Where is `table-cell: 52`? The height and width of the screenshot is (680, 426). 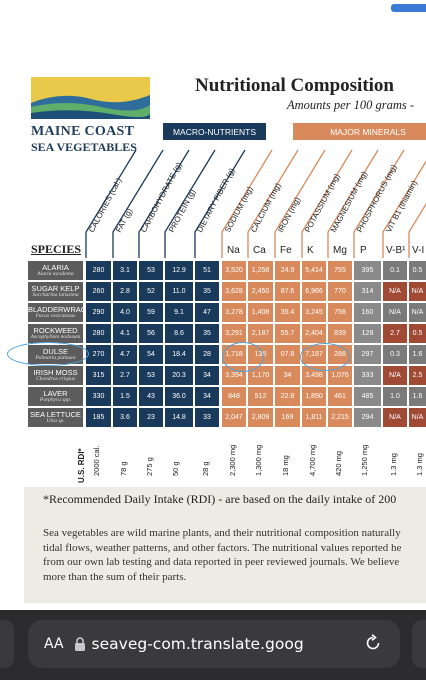
table-cell: 52 is located at coordinates (151, 291).